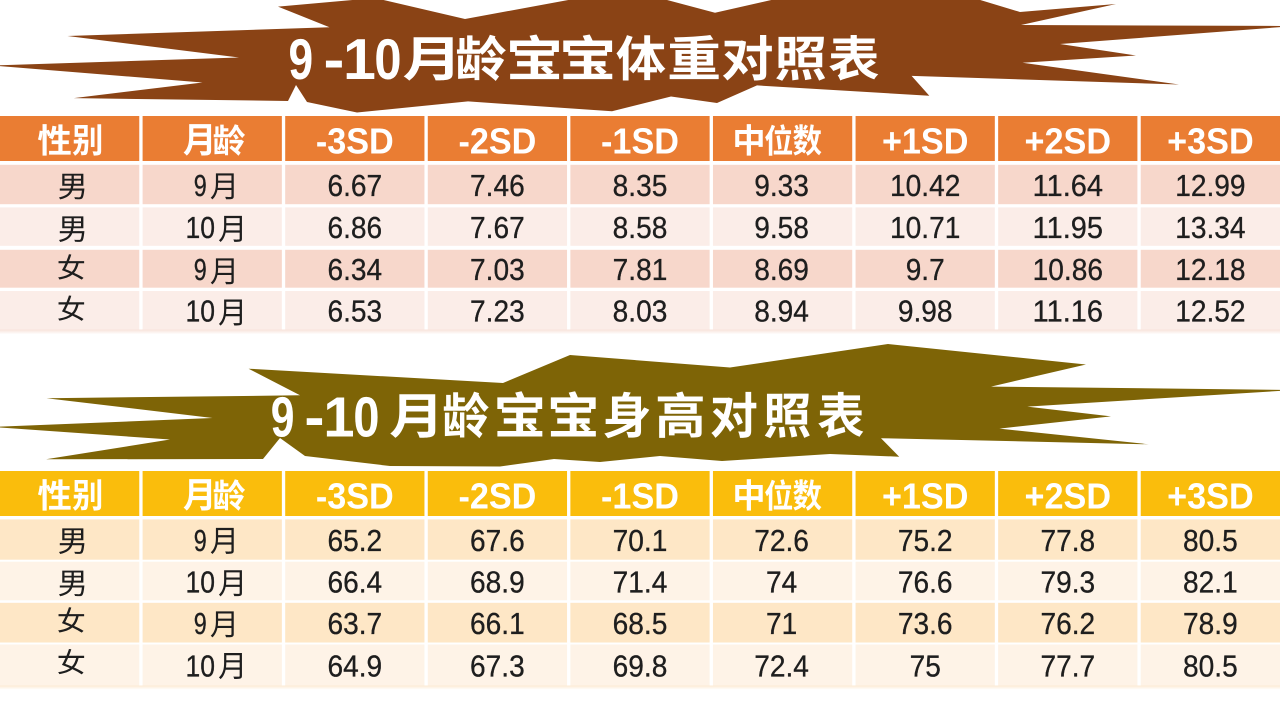 The height and width of the screenshot is (720, 1280). What do you see at coordinates (781, 666) in the screenshot?
I see `svg-text: 72.4` at bounding box center [781, 666].